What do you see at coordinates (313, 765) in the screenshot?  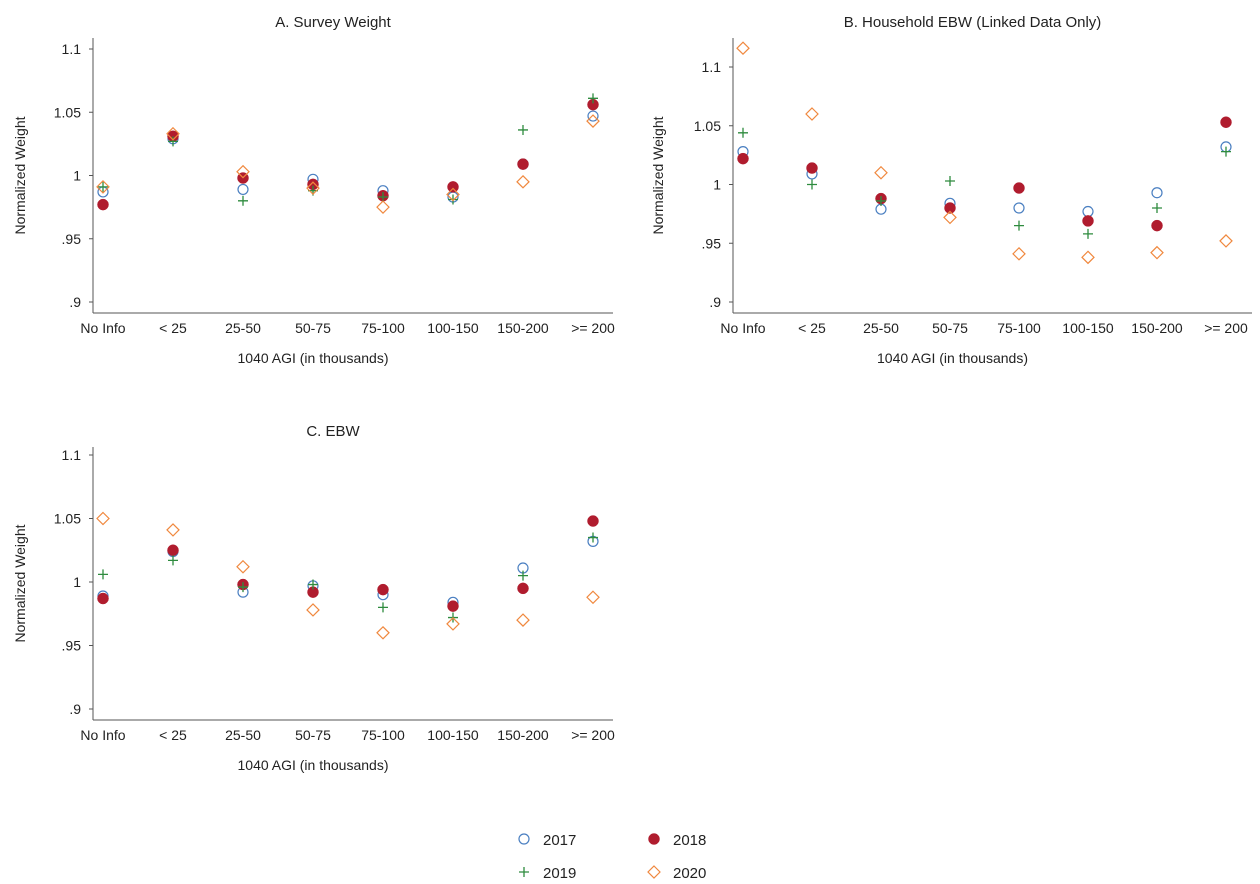 I see `x-axis-title: 1040 AGI (in thousands)` at bounding box center [313, 765].